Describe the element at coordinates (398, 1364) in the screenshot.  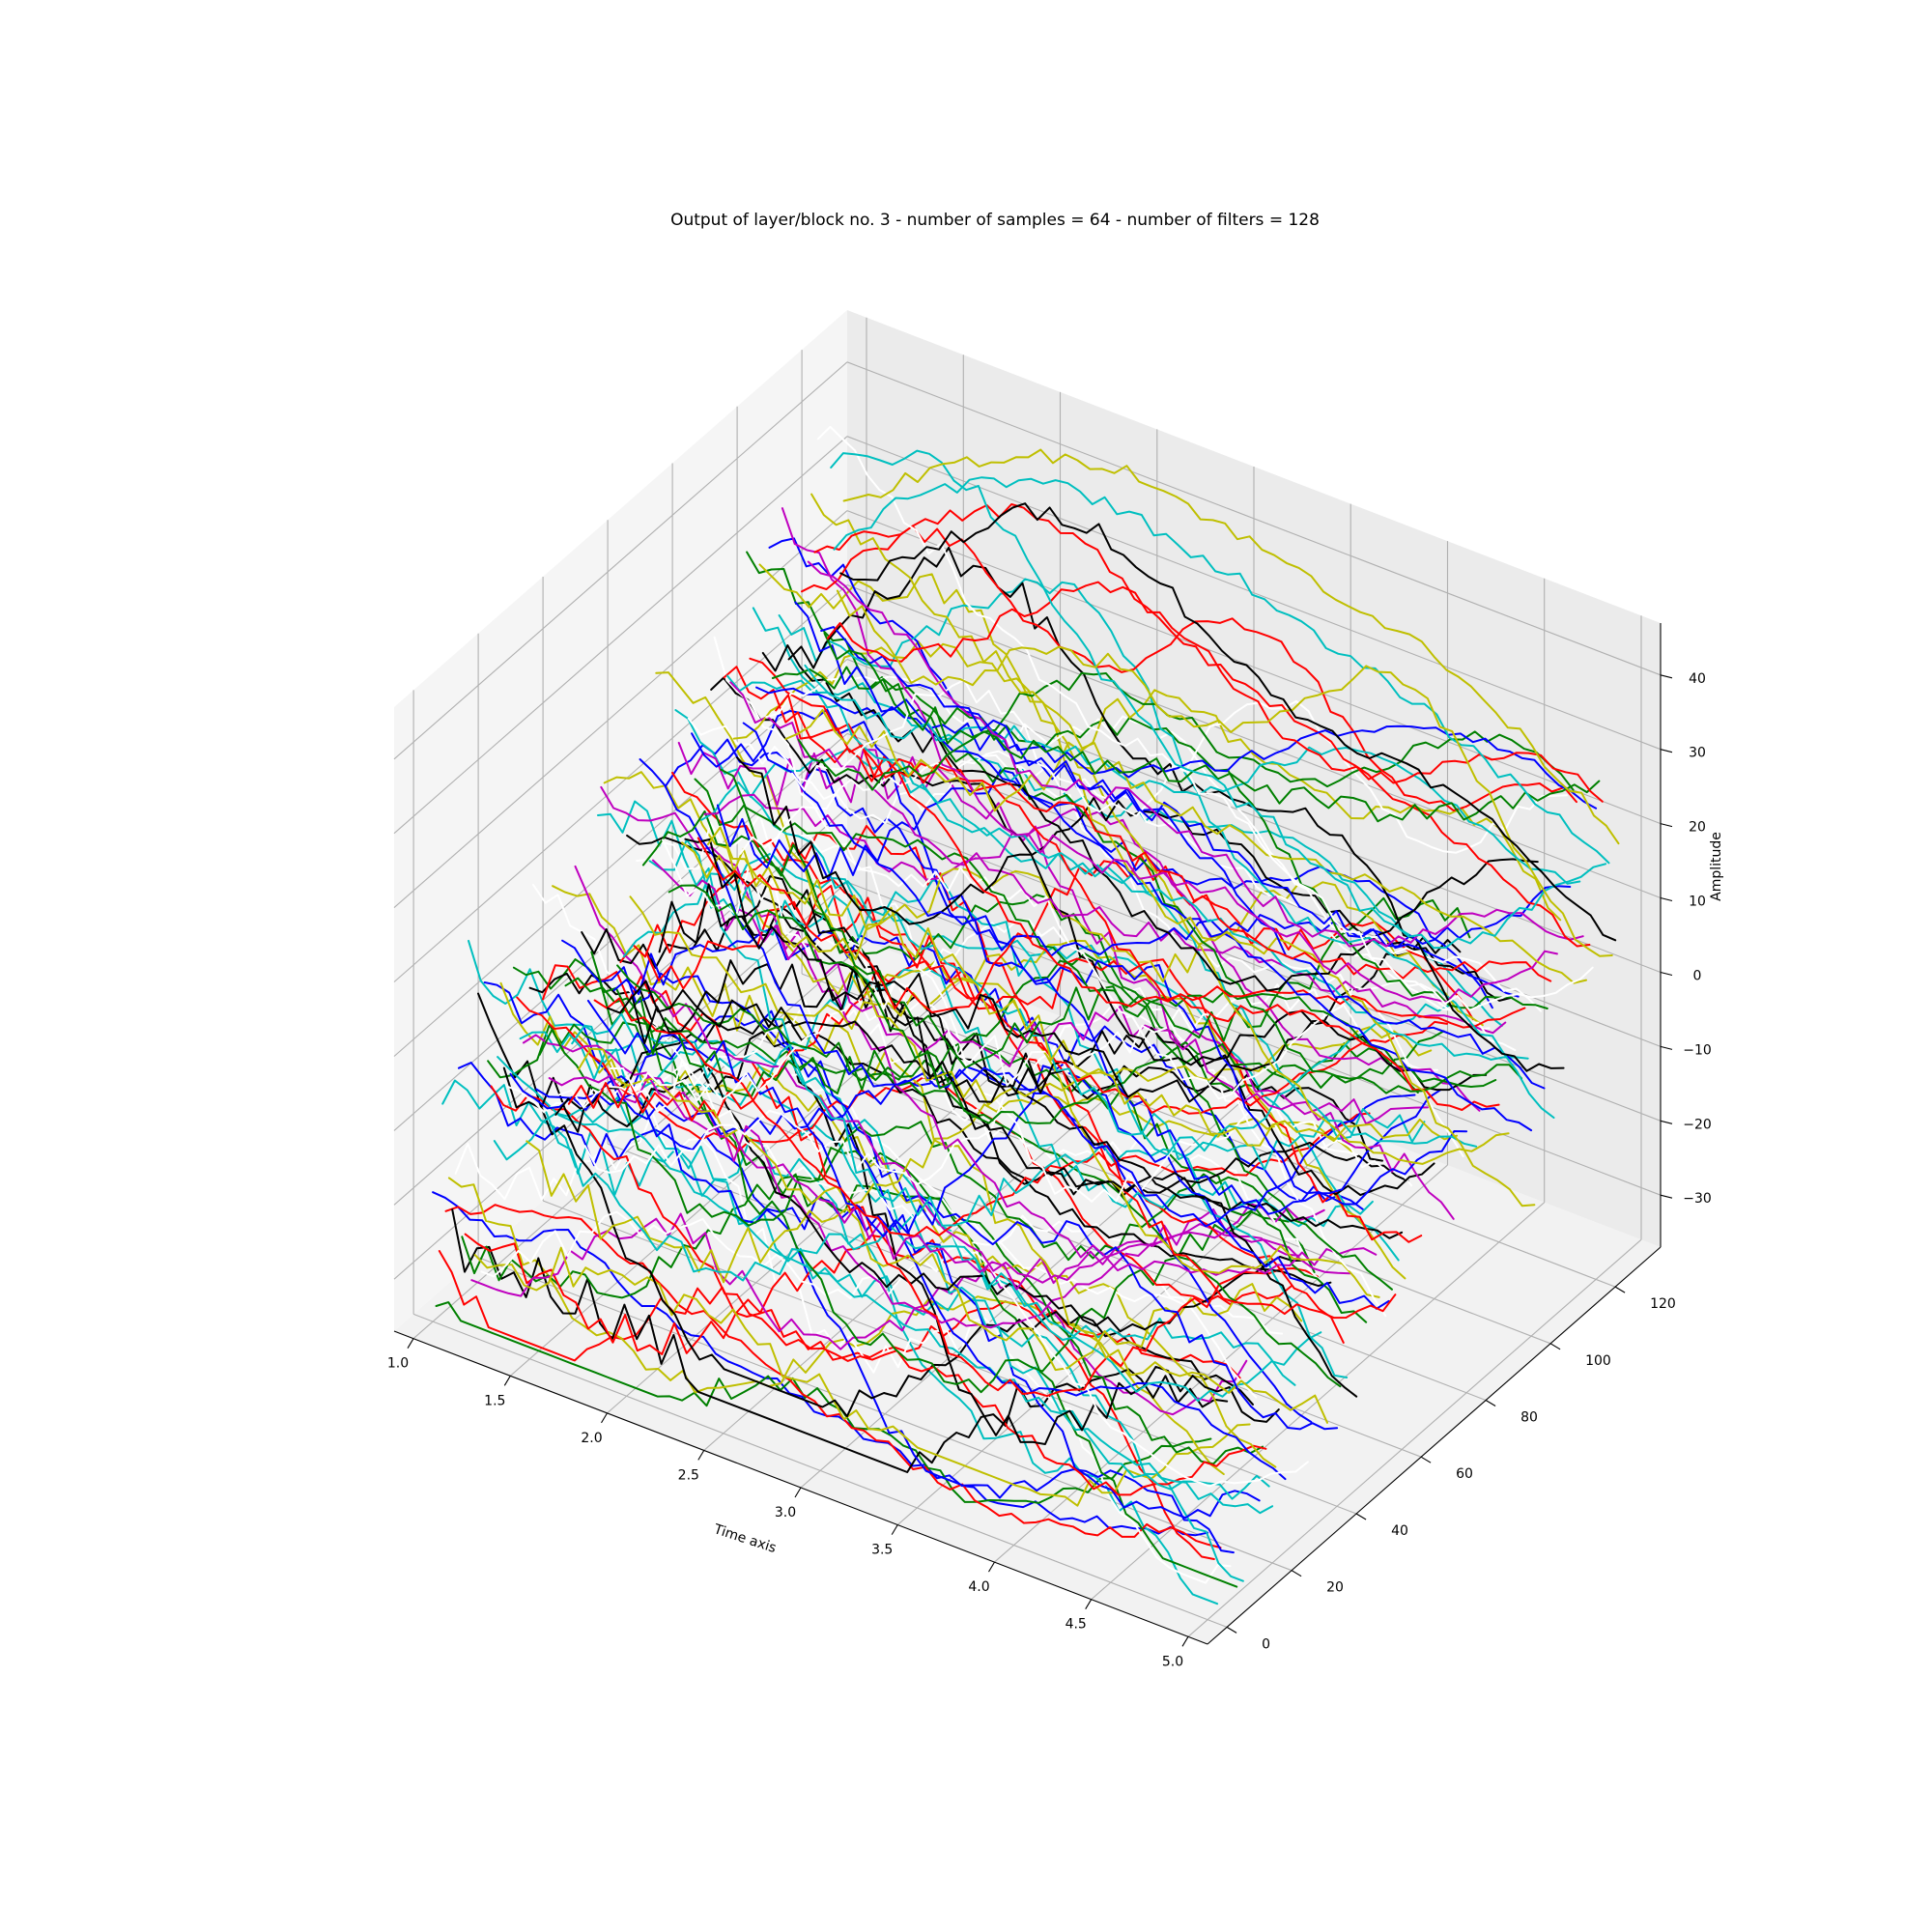
I see `x-tick-label: 1.0` at that location.